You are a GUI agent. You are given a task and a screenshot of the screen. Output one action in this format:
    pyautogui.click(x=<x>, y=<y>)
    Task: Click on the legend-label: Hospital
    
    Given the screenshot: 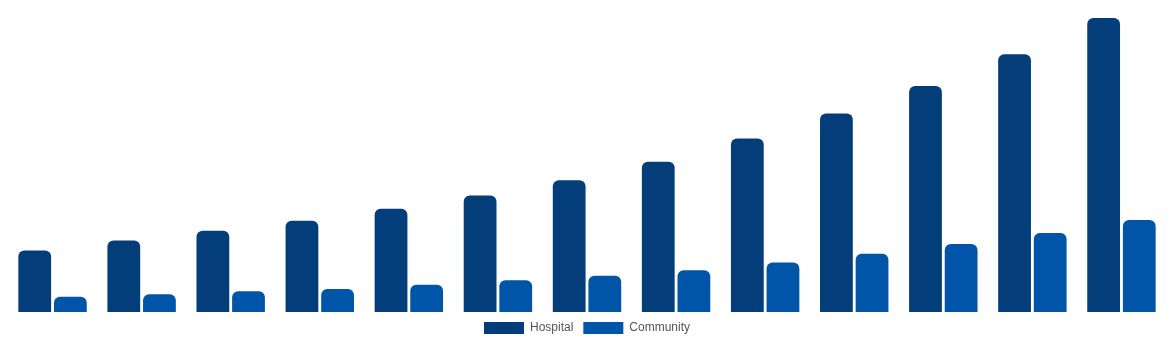 What is the action you would take?
    pyautogui.click(x=551, y=327)
    